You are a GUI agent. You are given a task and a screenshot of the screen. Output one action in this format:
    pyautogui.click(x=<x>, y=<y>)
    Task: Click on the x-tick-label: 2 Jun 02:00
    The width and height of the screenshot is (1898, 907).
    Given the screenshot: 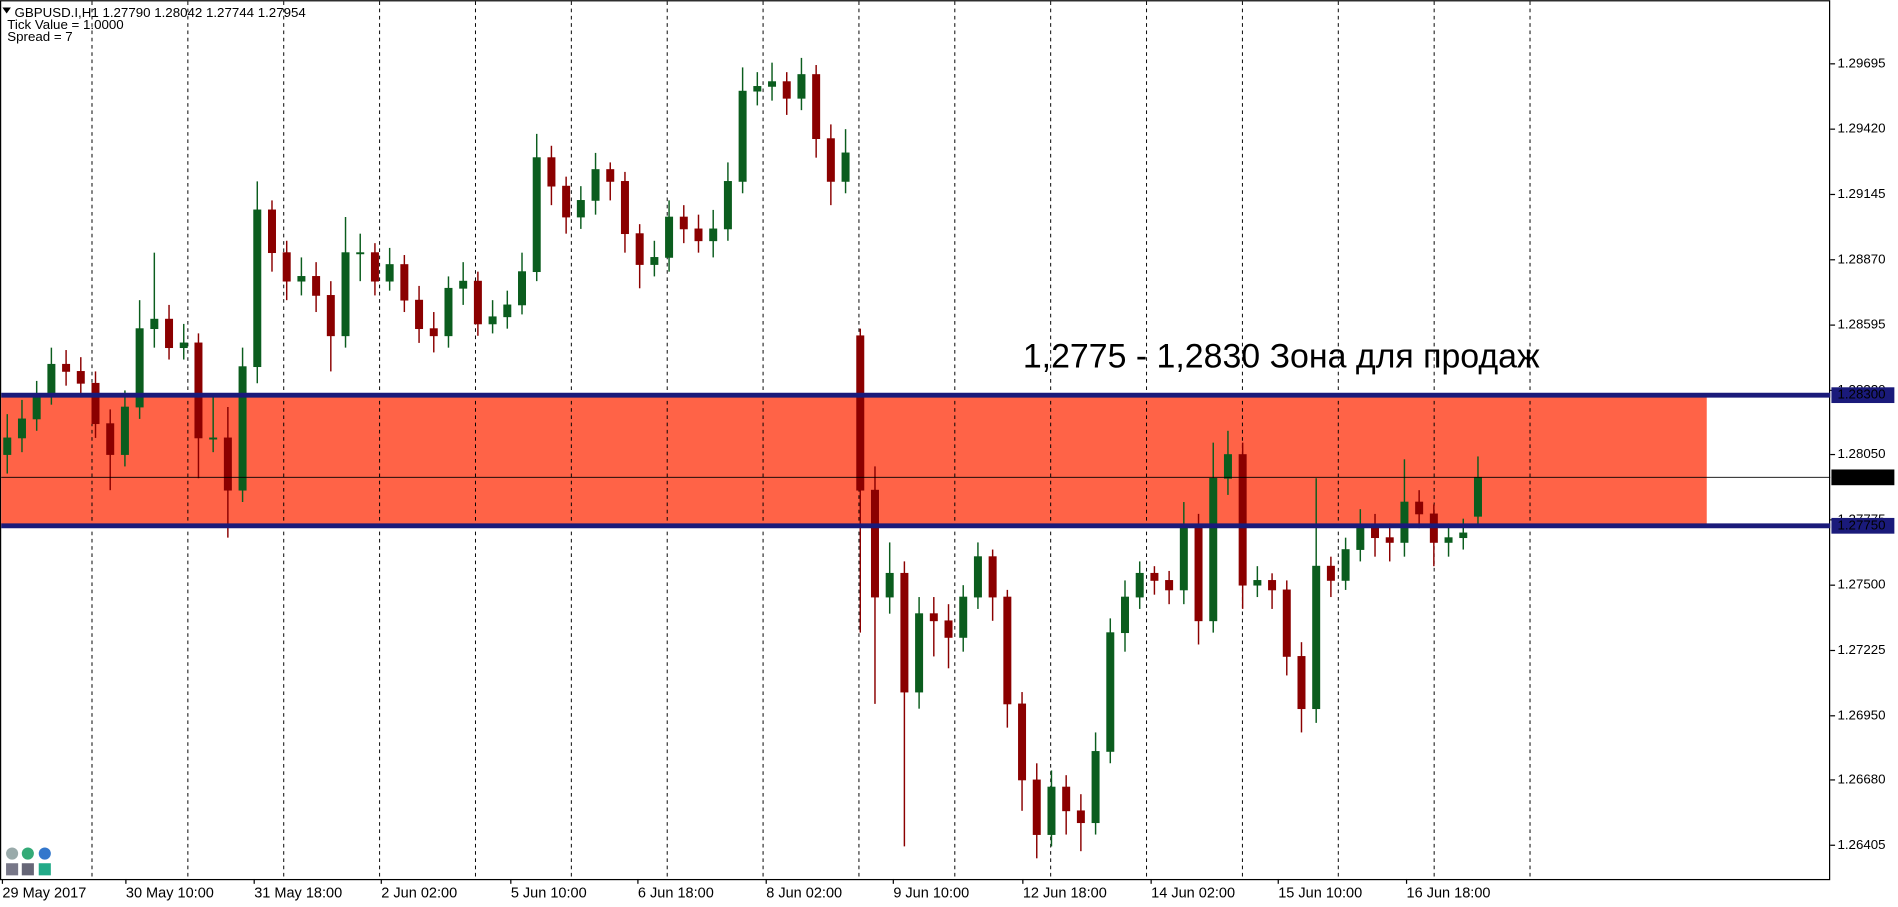 What is the action you would take?
    pyautogui.click(x=419, y=893)
    